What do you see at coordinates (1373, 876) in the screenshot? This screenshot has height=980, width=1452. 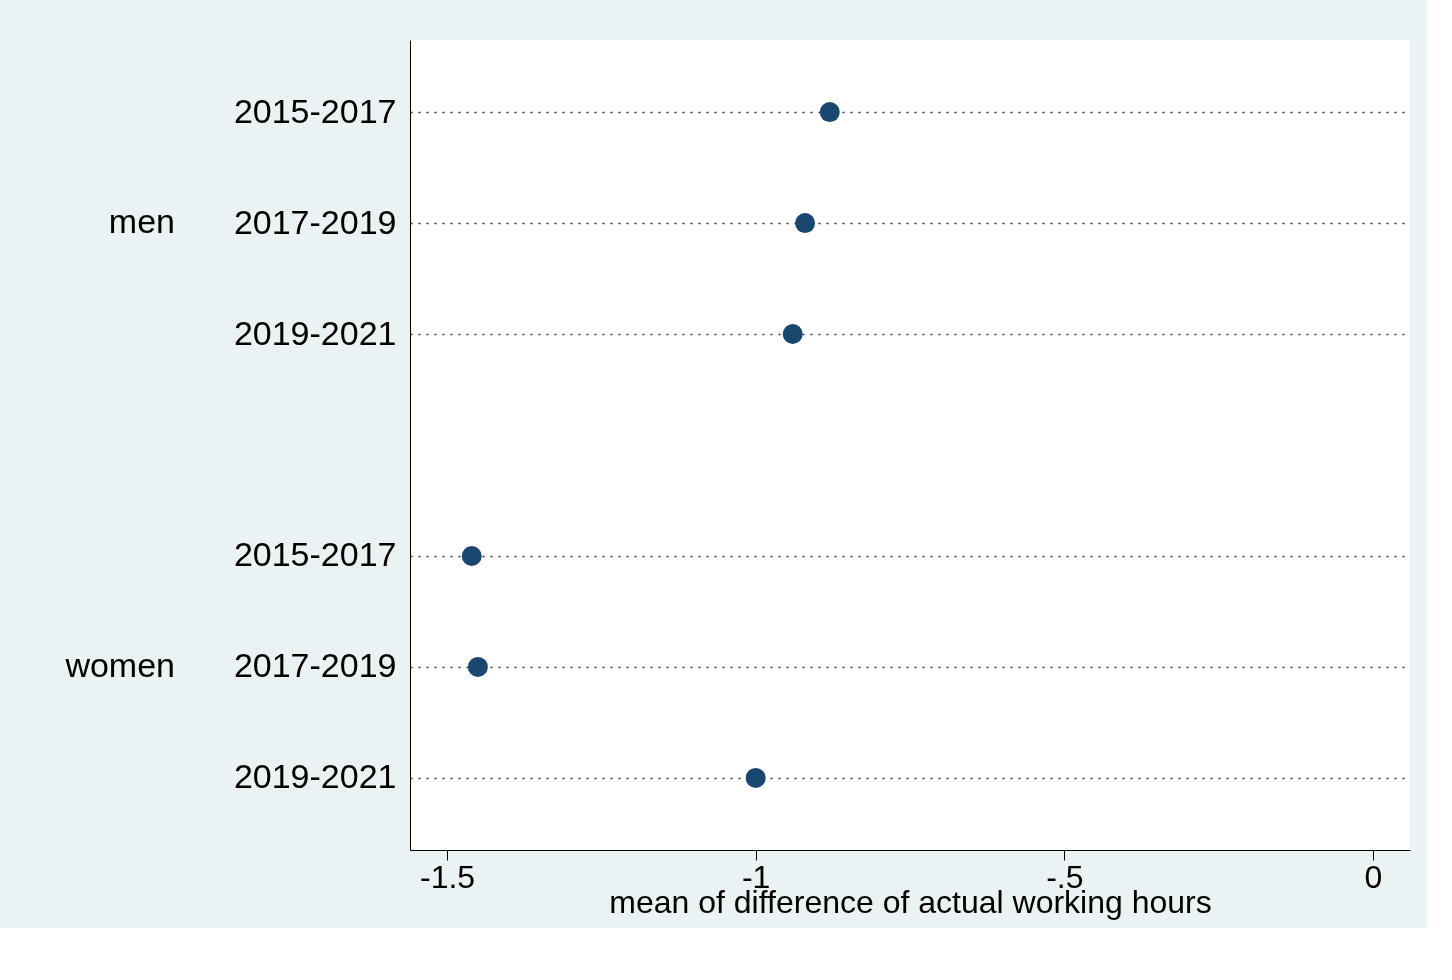 I see `x-tick-label: 0` at bounding box center [1373, 876].